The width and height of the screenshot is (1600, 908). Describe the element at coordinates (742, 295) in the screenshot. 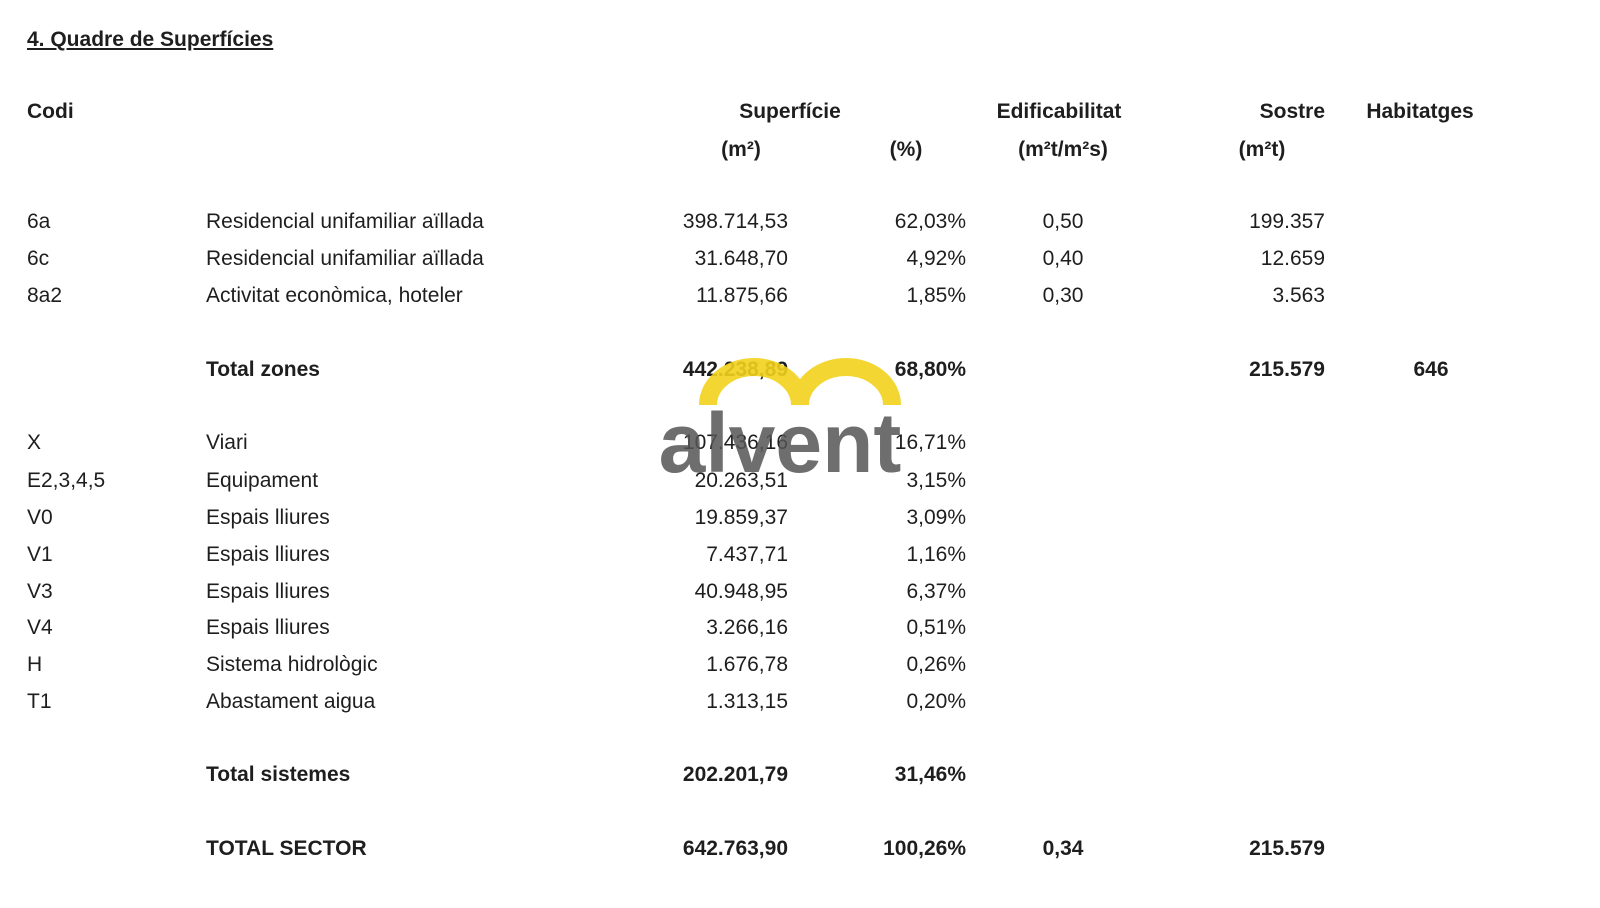

I see `cell-area: 11.875,66` at that location.